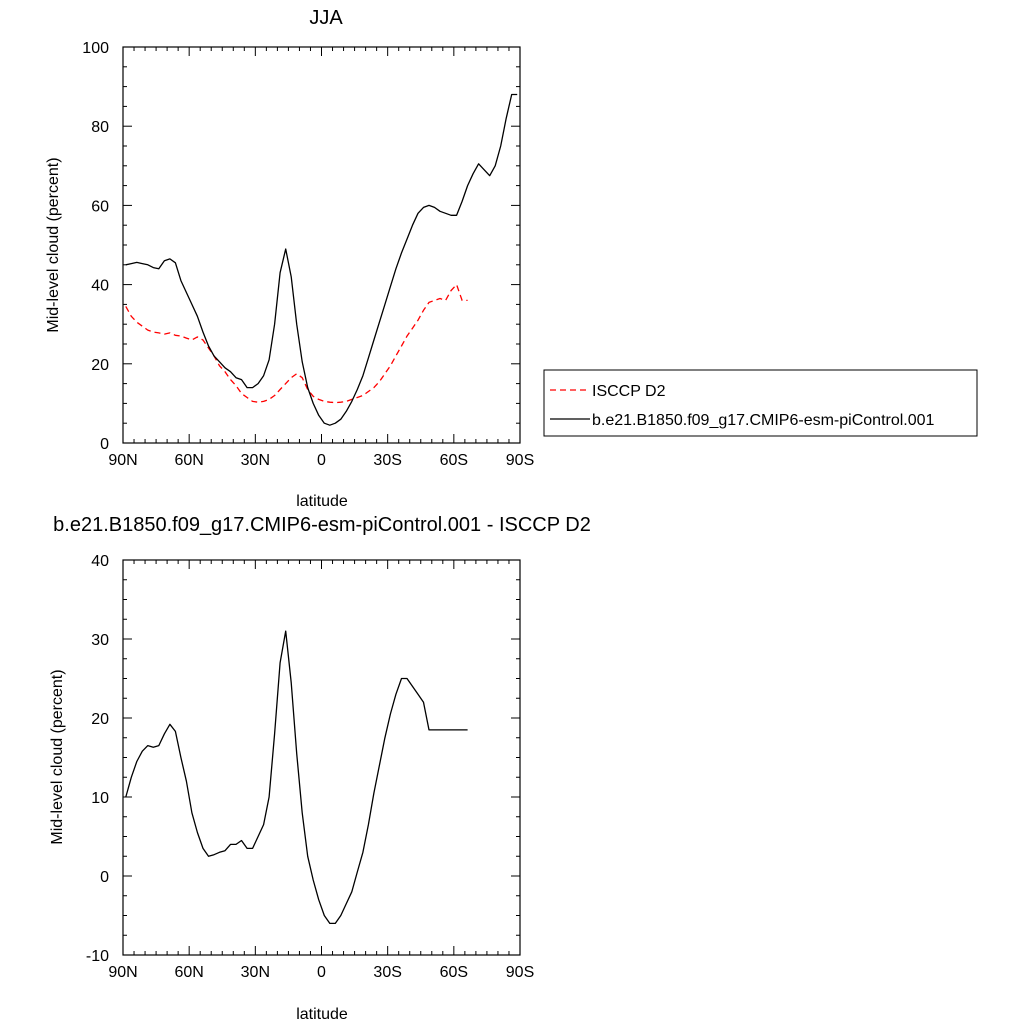 The height and width of the screenshot is (1024, 1024). Describe the element at coordinates (122, 460) in the screenshot. I see `top-x-tick-label: 90N` at that location.